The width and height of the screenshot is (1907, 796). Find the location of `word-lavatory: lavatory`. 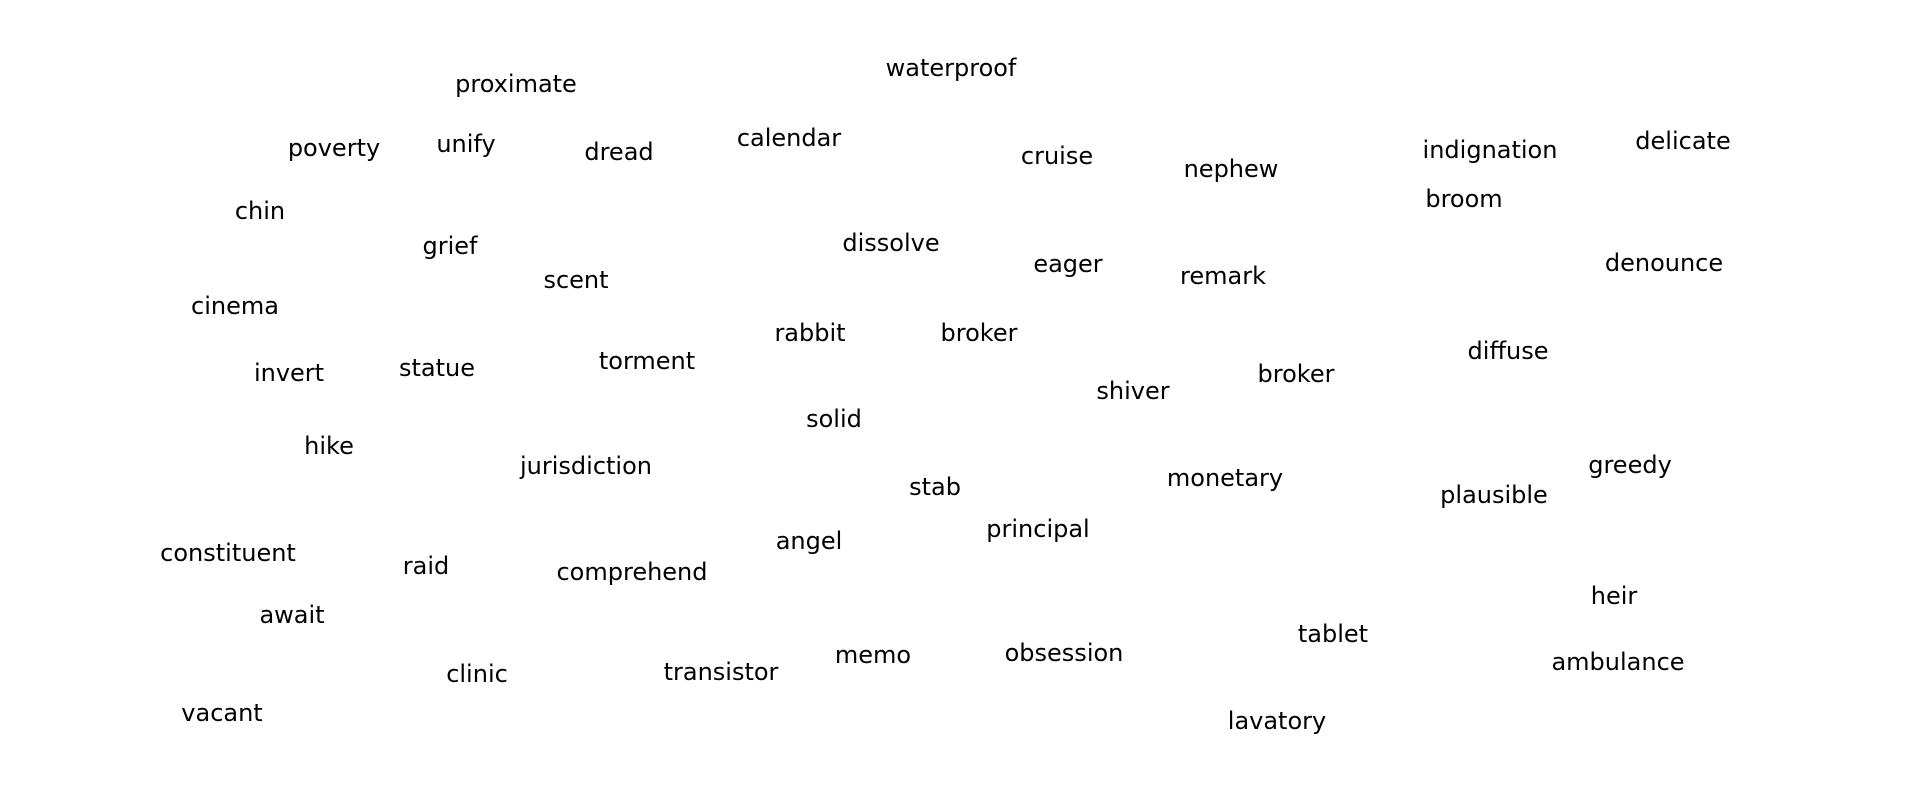

word-lavatory: lavatory is located at coordinates (1277, 721).